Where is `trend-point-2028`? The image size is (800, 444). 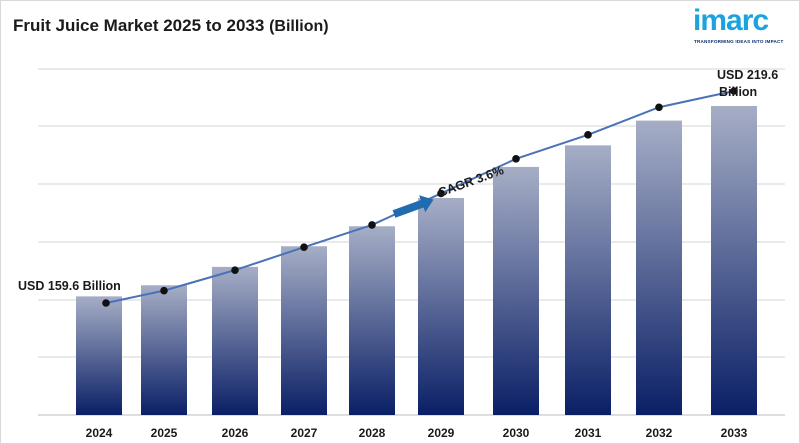
trend-point-2028 is located at coordinates (372, 225).